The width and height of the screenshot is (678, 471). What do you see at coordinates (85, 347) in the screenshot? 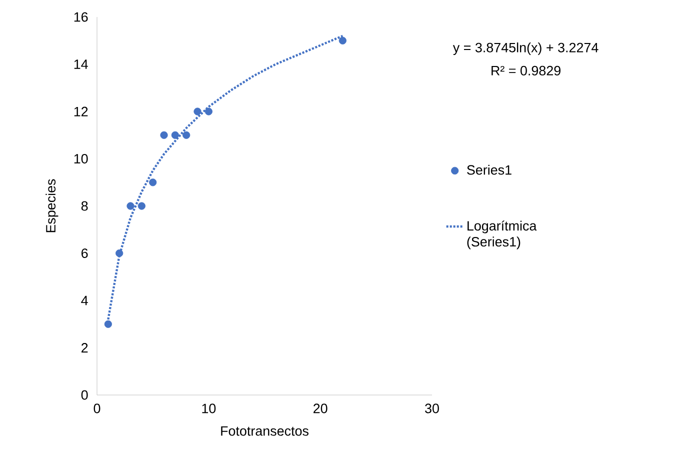
I see `y-tick-label: 2` at bounding box center [85, 347].